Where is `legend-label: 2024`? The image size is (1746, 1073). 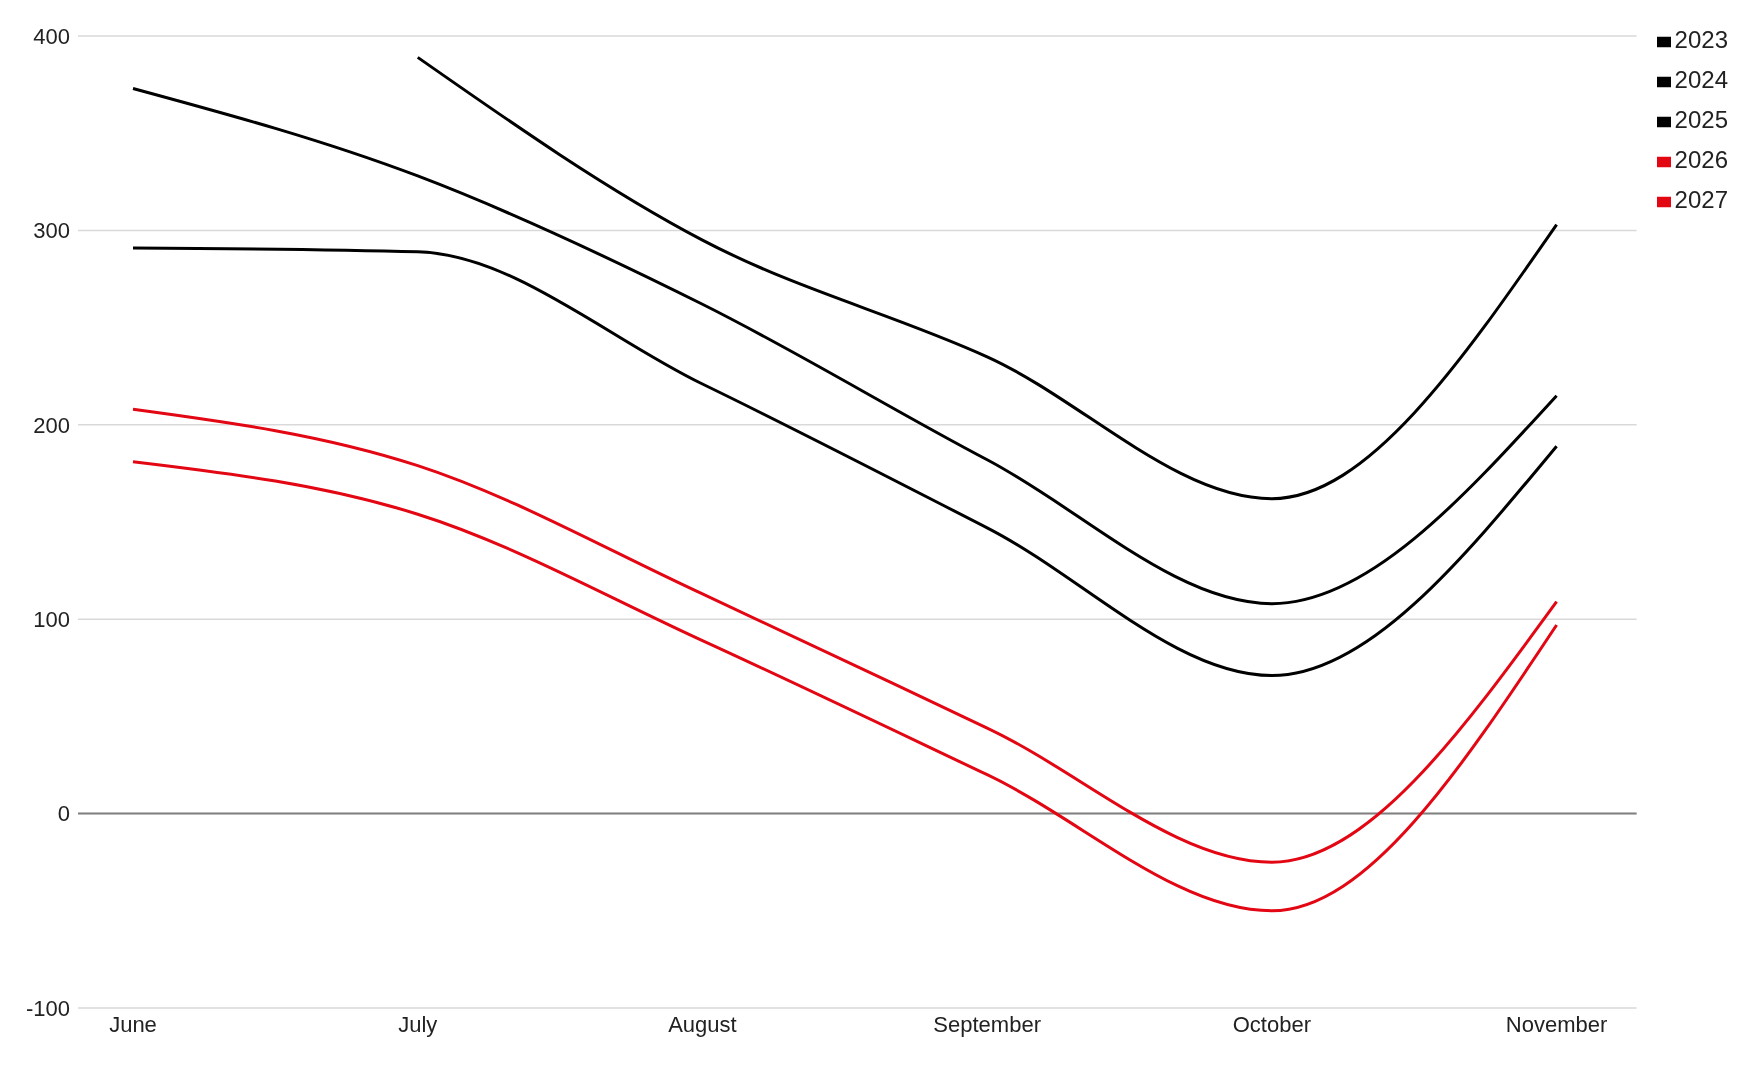 legend-label: 2024 is located at coordinates (1701, 79).